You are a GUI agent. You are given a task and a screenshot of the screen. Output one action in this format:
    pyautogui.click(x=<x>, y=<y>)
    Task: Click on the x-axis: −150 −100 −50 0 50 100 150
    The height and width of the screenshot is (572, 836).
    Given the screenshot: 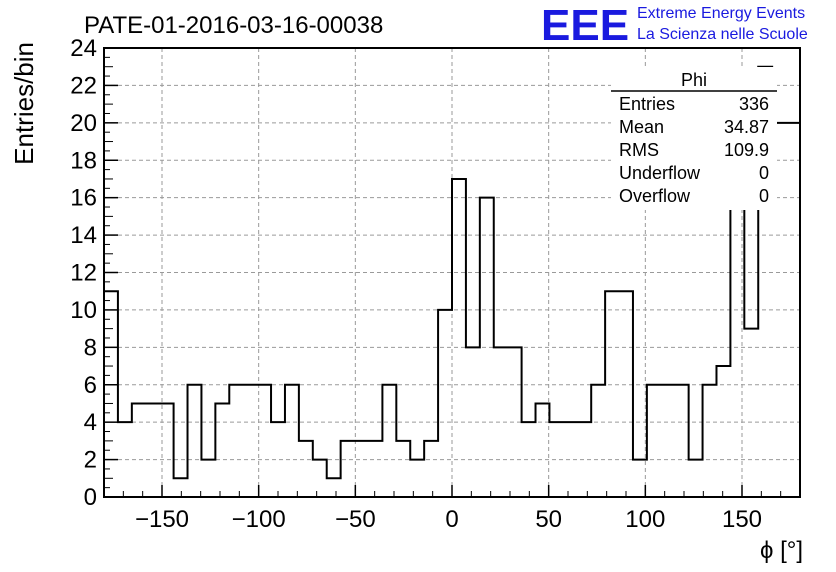 What is the action you would take?
    pyautogui.click(x=452, y=509)
    